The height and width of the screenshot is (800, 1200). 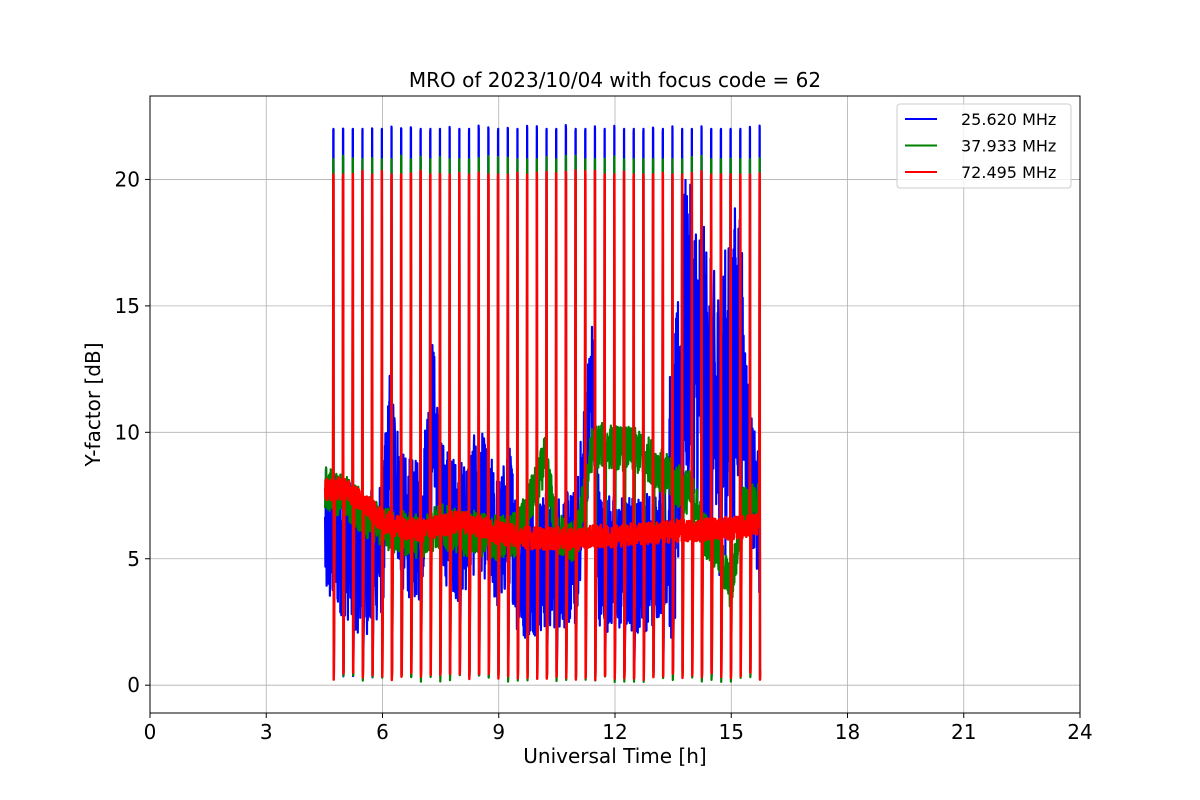 What do you see at coordinates (731, 732) in the screenshot?
I see `x-tick-label: 15` at bounding box center [731, 732].